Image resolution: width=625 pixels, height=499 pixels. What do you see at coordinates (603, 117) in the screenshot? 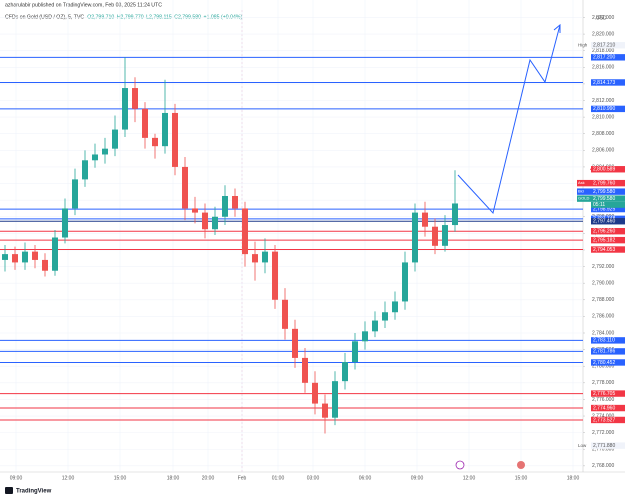
I see `y-tick-label: 2,810.000` at bounding box center [603, 117].